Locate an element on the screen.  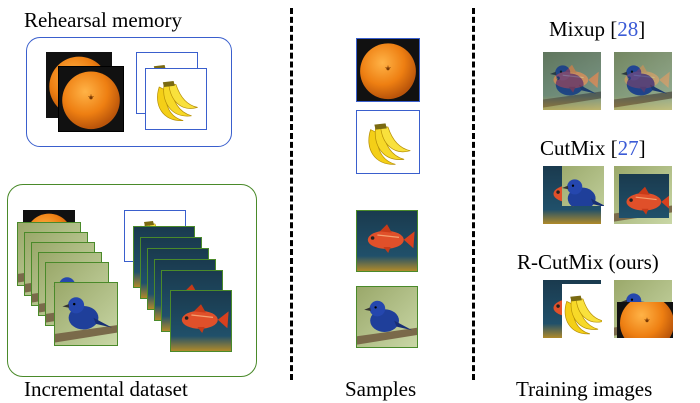
incremental-dataset-label: Incremental dataset is located at coordinates (106, 389).